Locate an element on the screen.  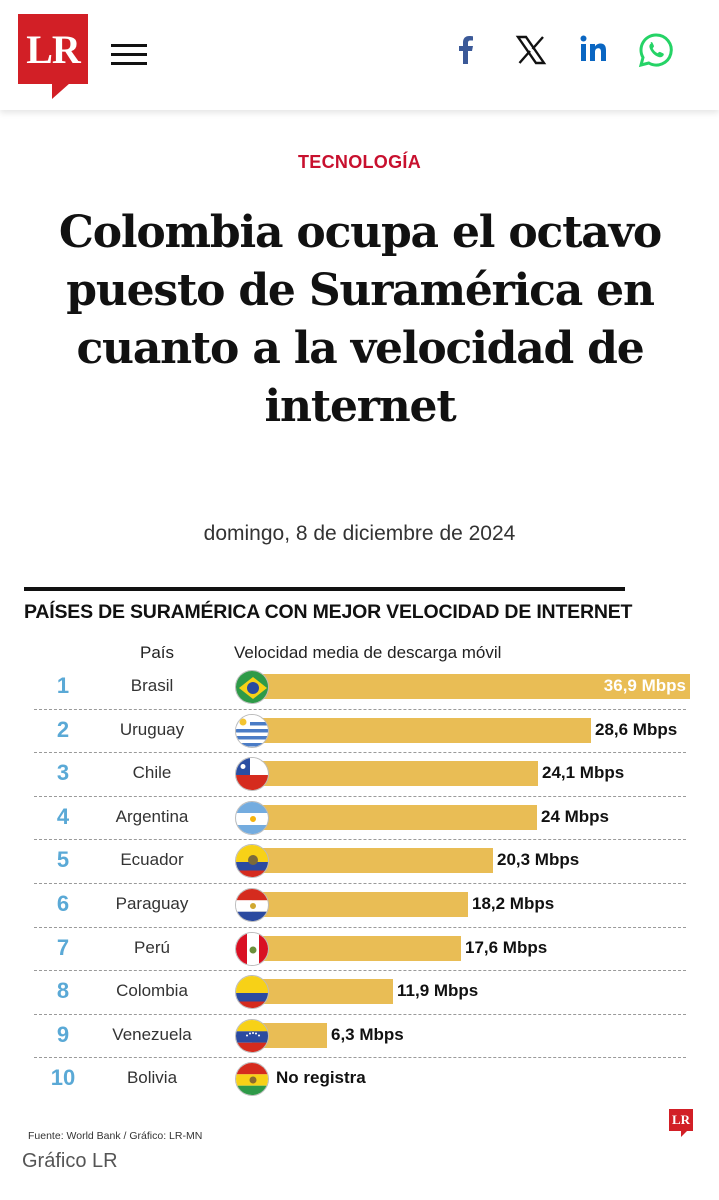
chart-row: 3 Chile 24,1 Mbps is located at coordinates (359, 774).